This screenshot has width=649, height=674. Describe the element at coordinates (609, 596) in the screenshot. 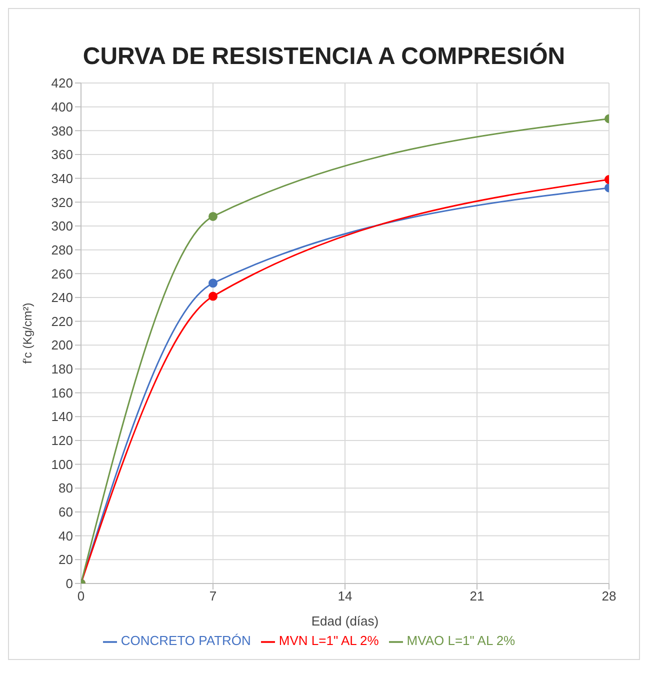

I see `x-tick-label: 28` at that location.